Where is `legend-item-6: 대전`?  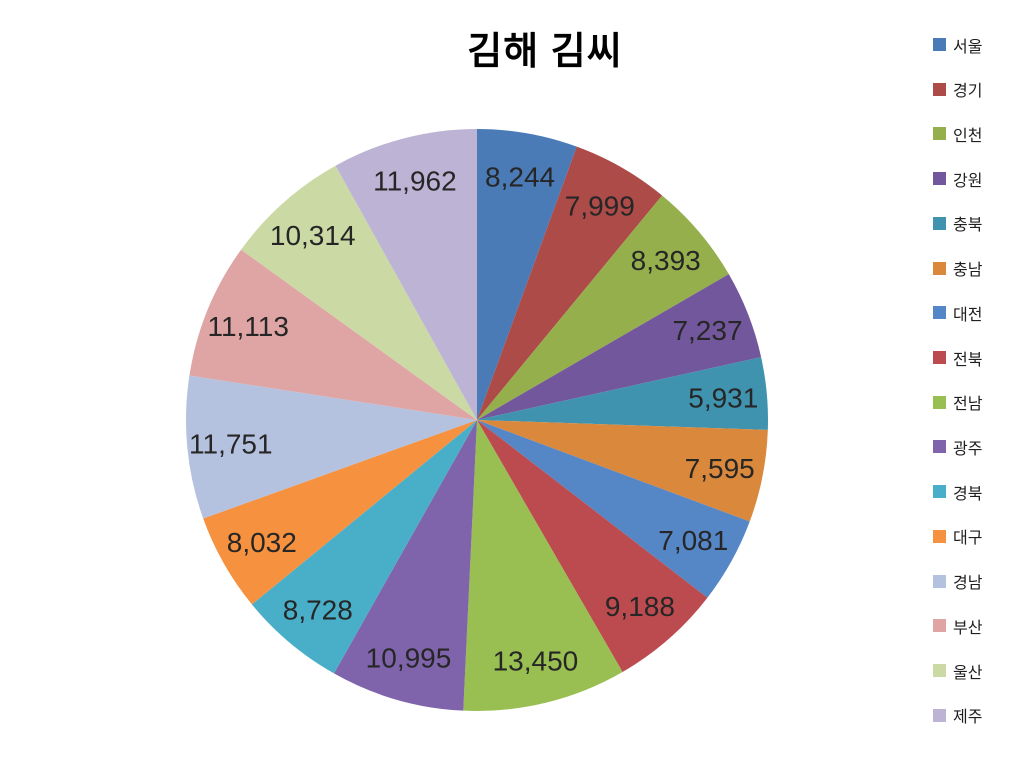 legend-item-6: 대전 is located at coordinates (957, 314).